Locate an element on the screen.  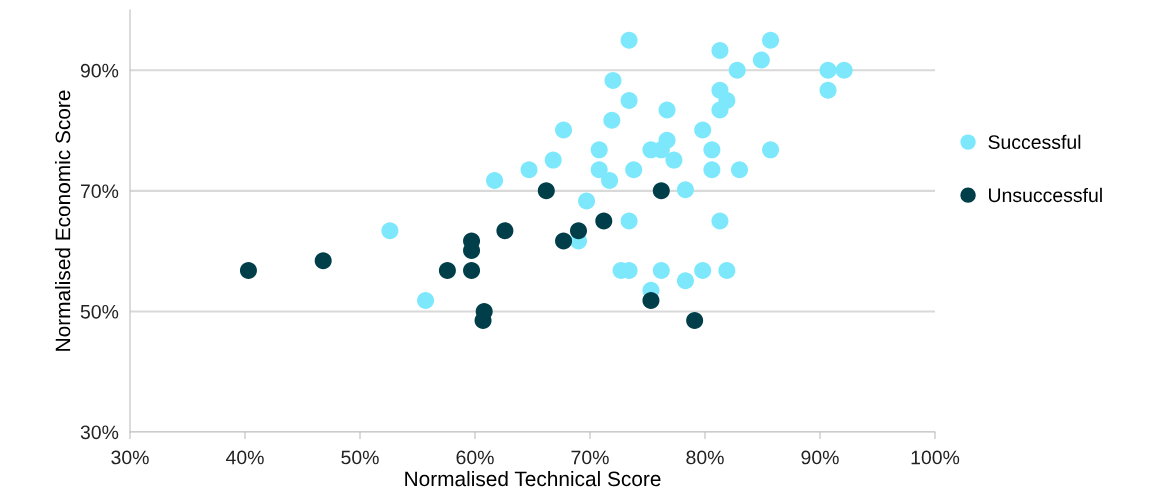
x-tick-label: 40% is located at coordinates (244, 457).